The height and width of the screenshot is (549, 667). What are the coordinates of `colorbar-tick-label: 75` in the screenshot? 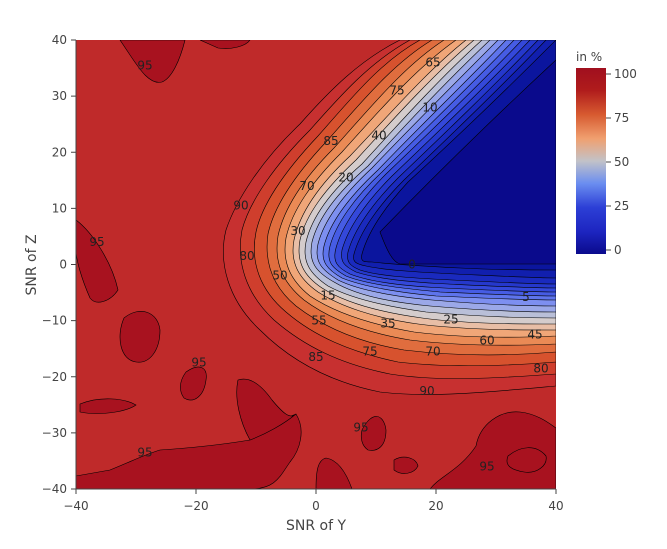 It's located at (621, 118).